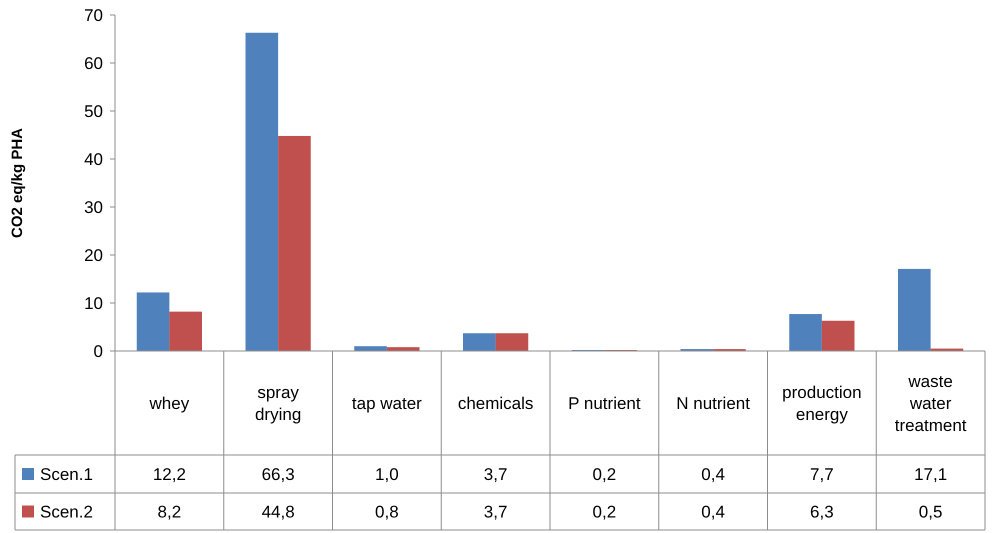 The image size is (995, 533). I want to click on data-label: 6,3, so click(822, 512).